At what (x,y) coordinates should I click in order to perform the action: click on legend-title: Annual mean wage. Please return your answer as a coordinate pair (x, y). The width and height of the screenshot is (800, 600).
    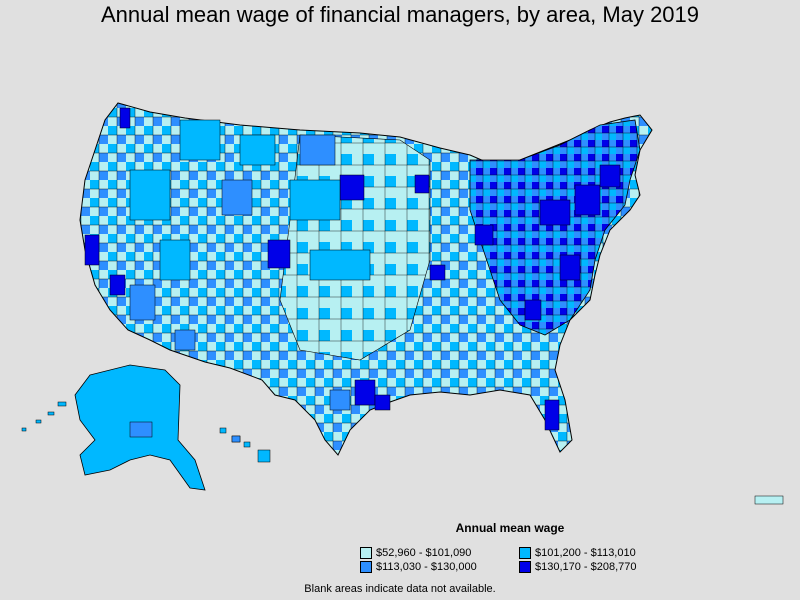
    Looking at the image, I should click on (510, 528).